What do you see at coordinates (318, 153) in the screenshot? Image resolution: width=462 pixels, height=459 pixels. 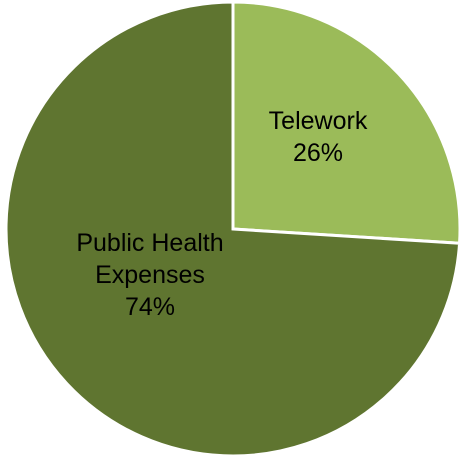 I see `data-label-value: 26%` at bounding box center [318, 153].